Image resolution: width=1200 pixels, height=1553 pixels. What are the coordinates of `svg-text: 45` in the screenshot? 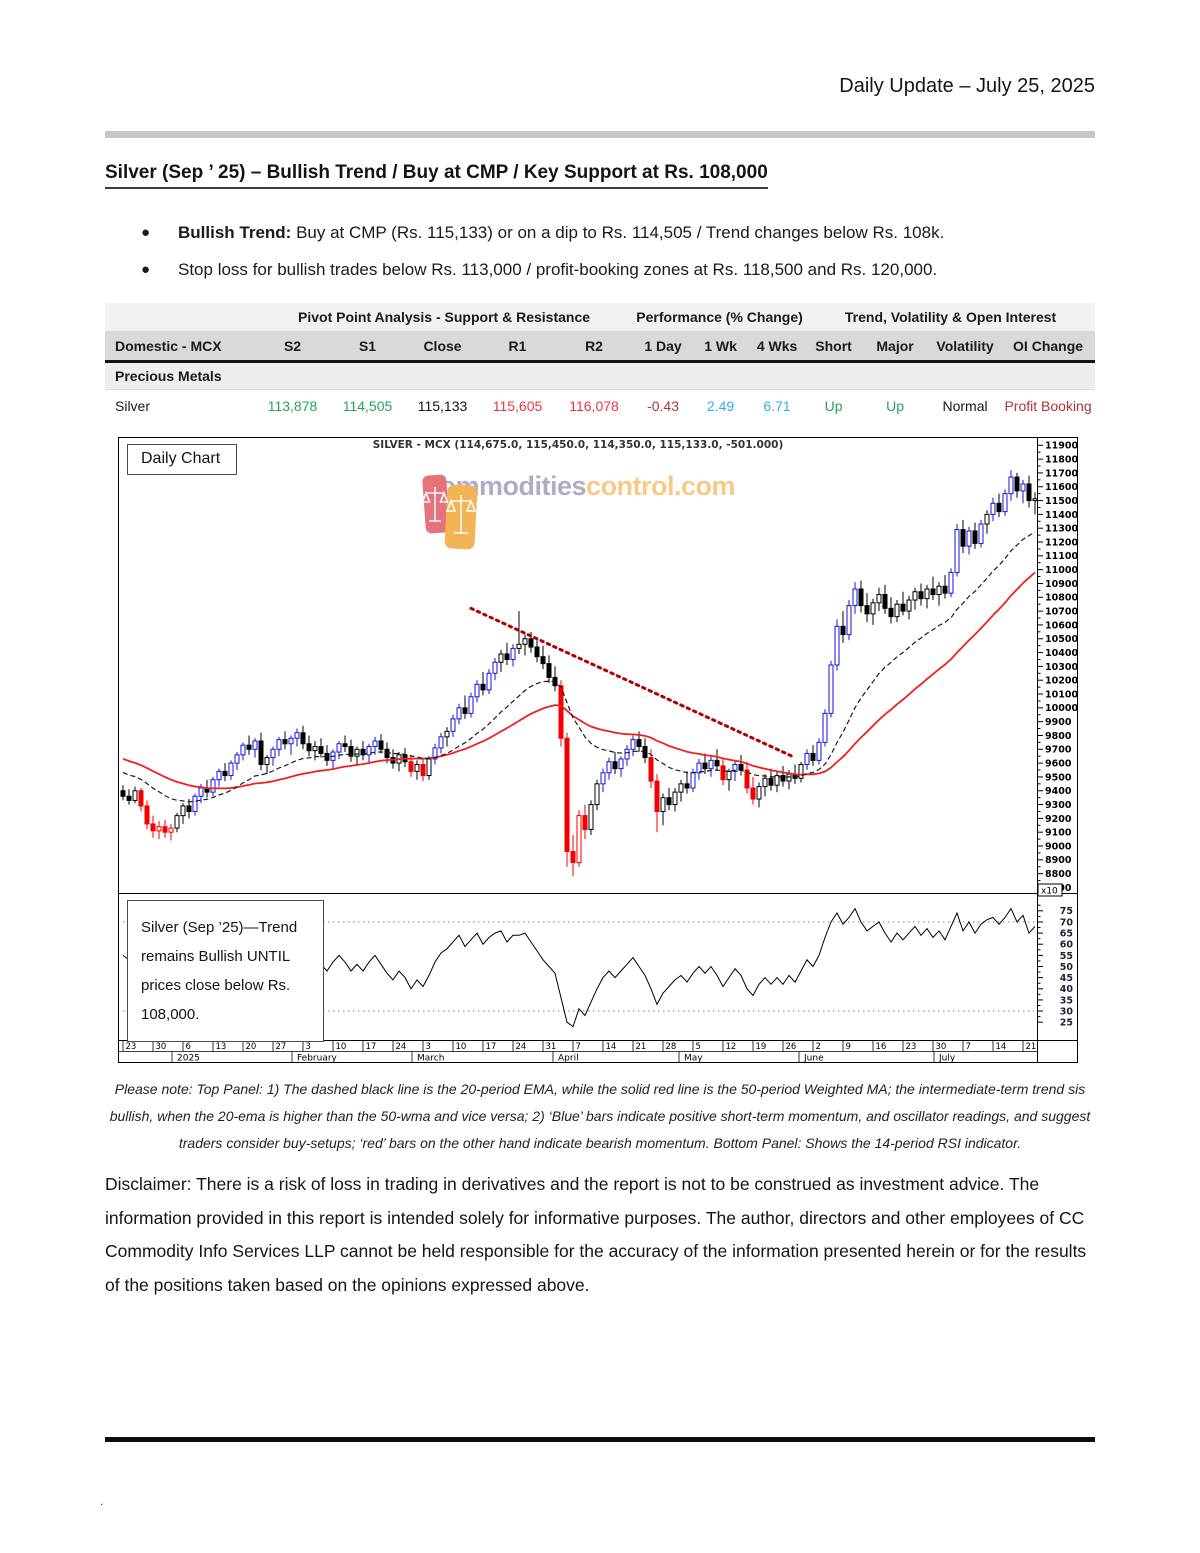 It's located at (1066, 978).